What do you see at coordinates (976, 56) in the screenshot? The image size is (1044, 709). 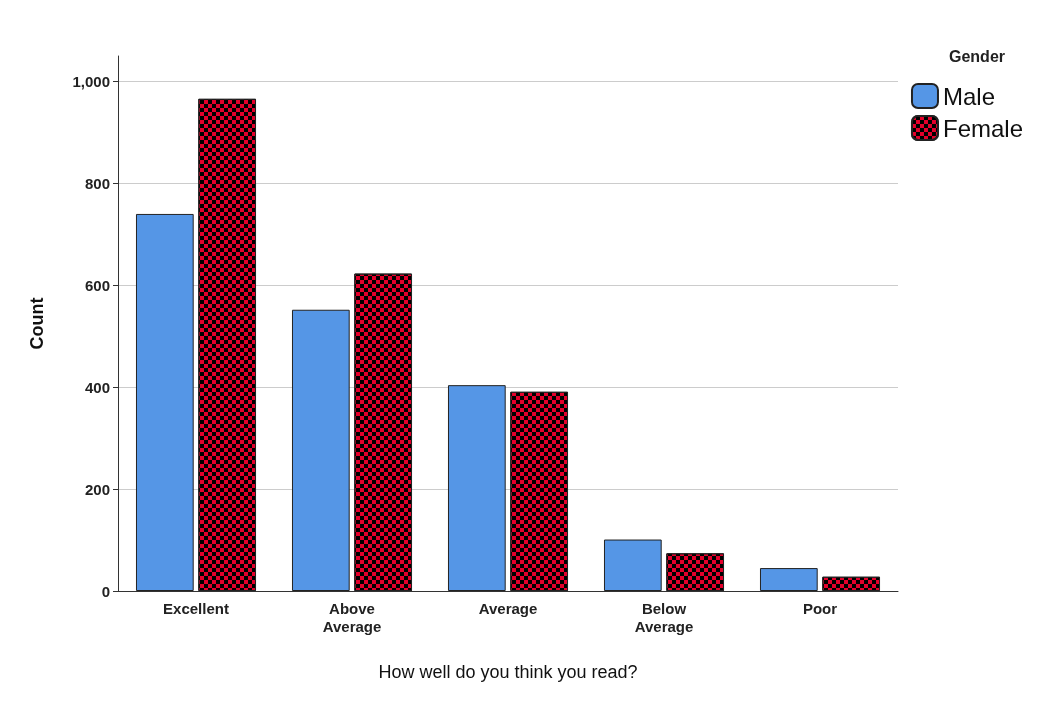 I see `legend-title: Gender` at bounding box center [976, 56].